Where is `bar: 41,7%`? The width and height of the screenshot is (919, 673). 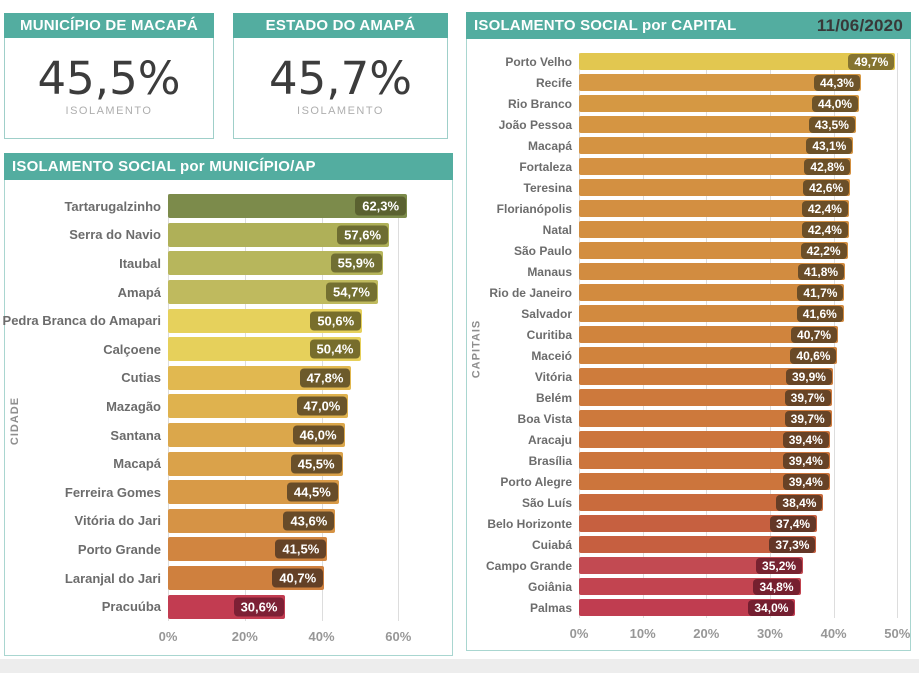 bar: 41,7% is located at coordinates (712, 292).